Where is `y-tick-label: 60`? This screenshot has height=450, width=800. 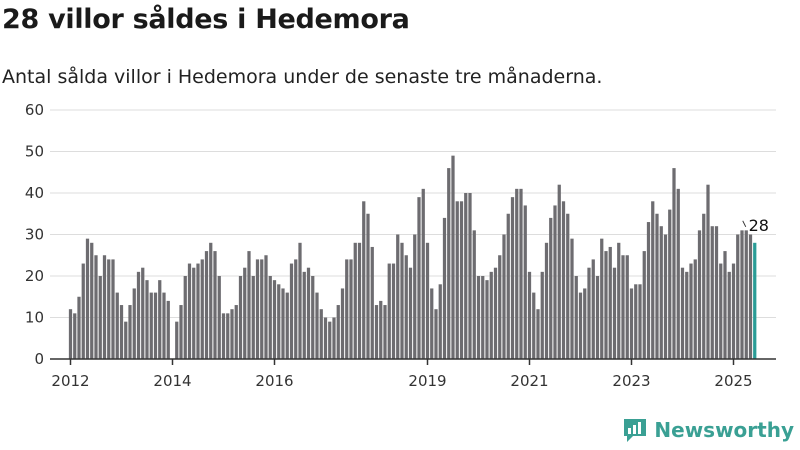
y-tick-label: 60 is located at coordinates (34, 110).